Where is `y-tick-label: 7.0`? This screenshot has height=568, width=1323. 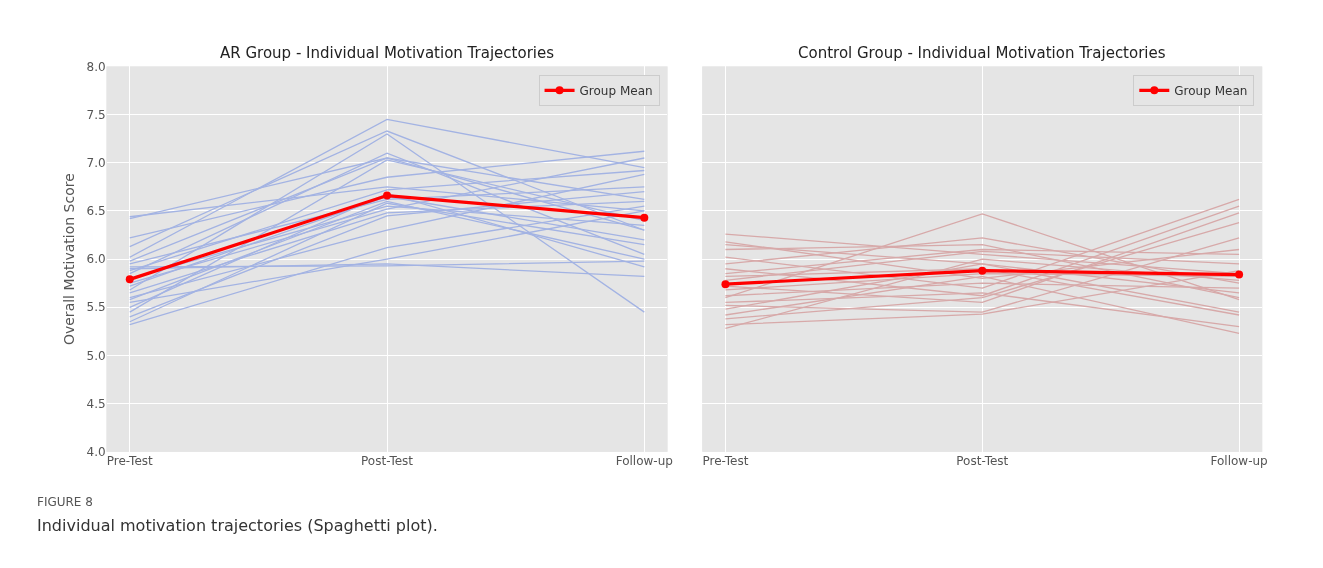 y-tick-label: 7.0 is located at coordinates (96, 163).